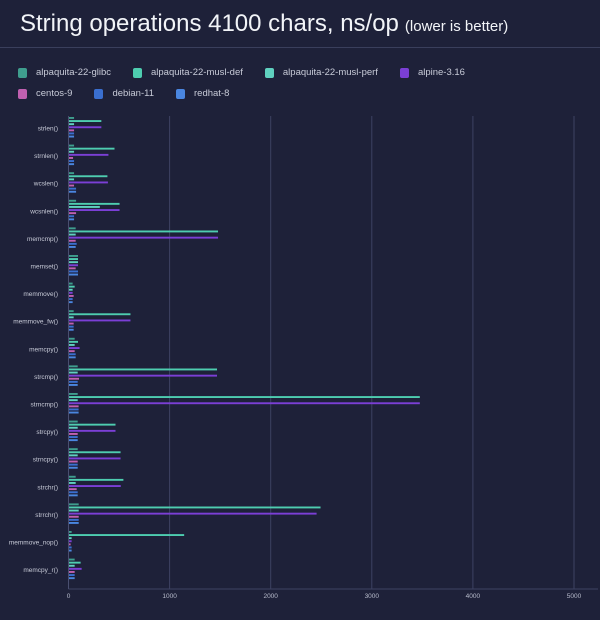  Describe the element at coordinates (73, 72) in the screenshot. I see `legend-label: alpaquita-22-glibc` at that location.